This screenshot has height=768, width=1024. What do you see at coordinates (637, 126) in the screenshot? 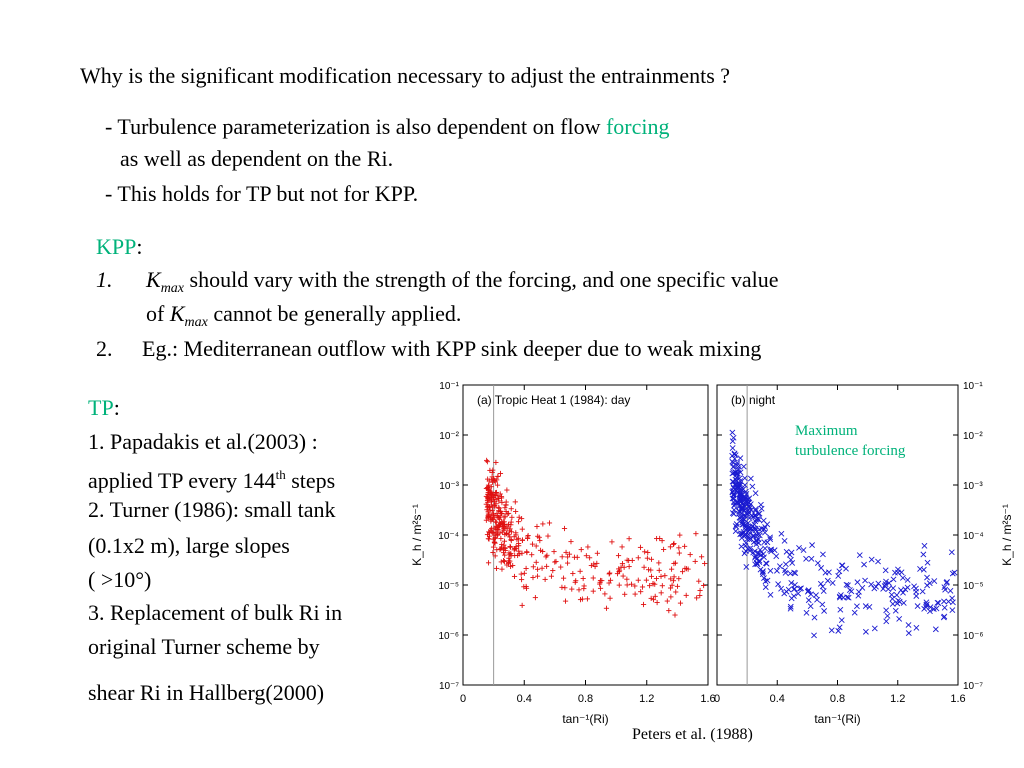
I see `forcing-keyword: forcing` at bounding box center [637, 126].